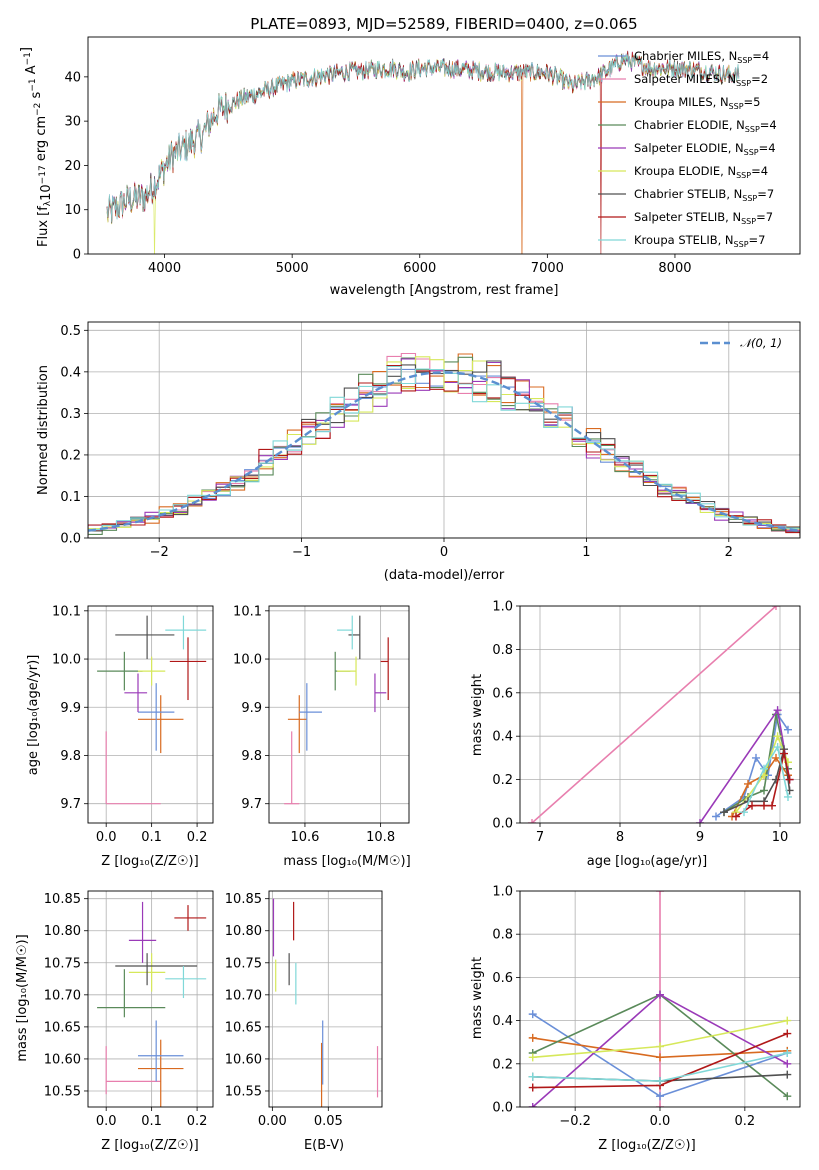 This screenshot has width=819, height=1170. Describe the element at coordinates (62, 1027) in the screenshot. I see `y-tick-label: 10.65` at that location.